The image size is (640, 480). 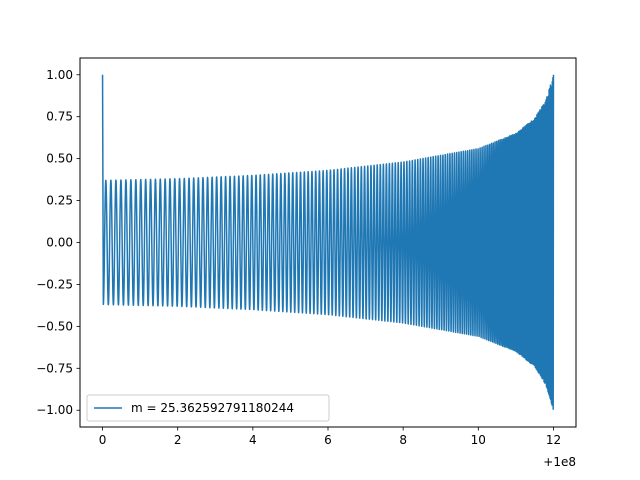 I want to click on y-tick-label: 0.25, so click(x=59, y=201).